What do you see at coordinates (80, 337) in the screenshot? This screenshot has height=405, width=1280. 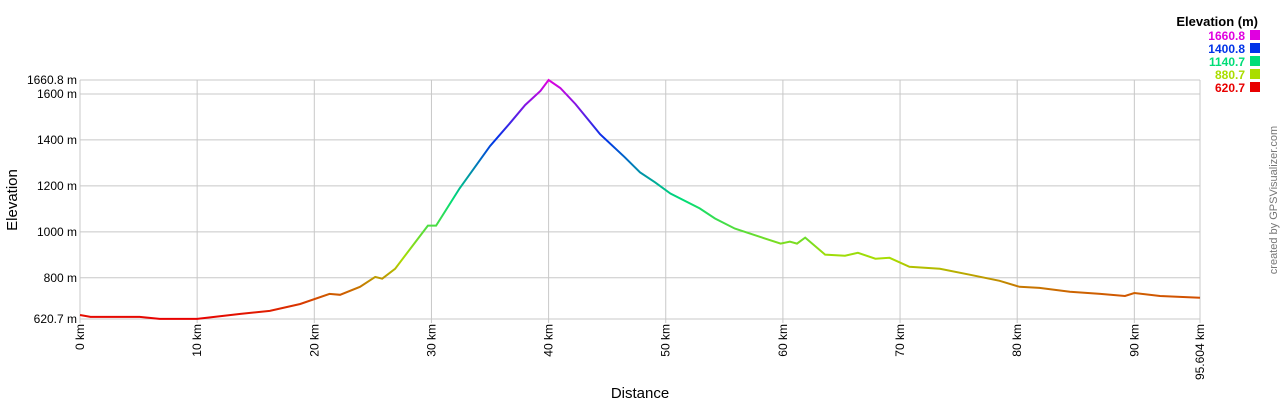 I see `x-tick-label: 0 km` at bounding box center [80, 337].